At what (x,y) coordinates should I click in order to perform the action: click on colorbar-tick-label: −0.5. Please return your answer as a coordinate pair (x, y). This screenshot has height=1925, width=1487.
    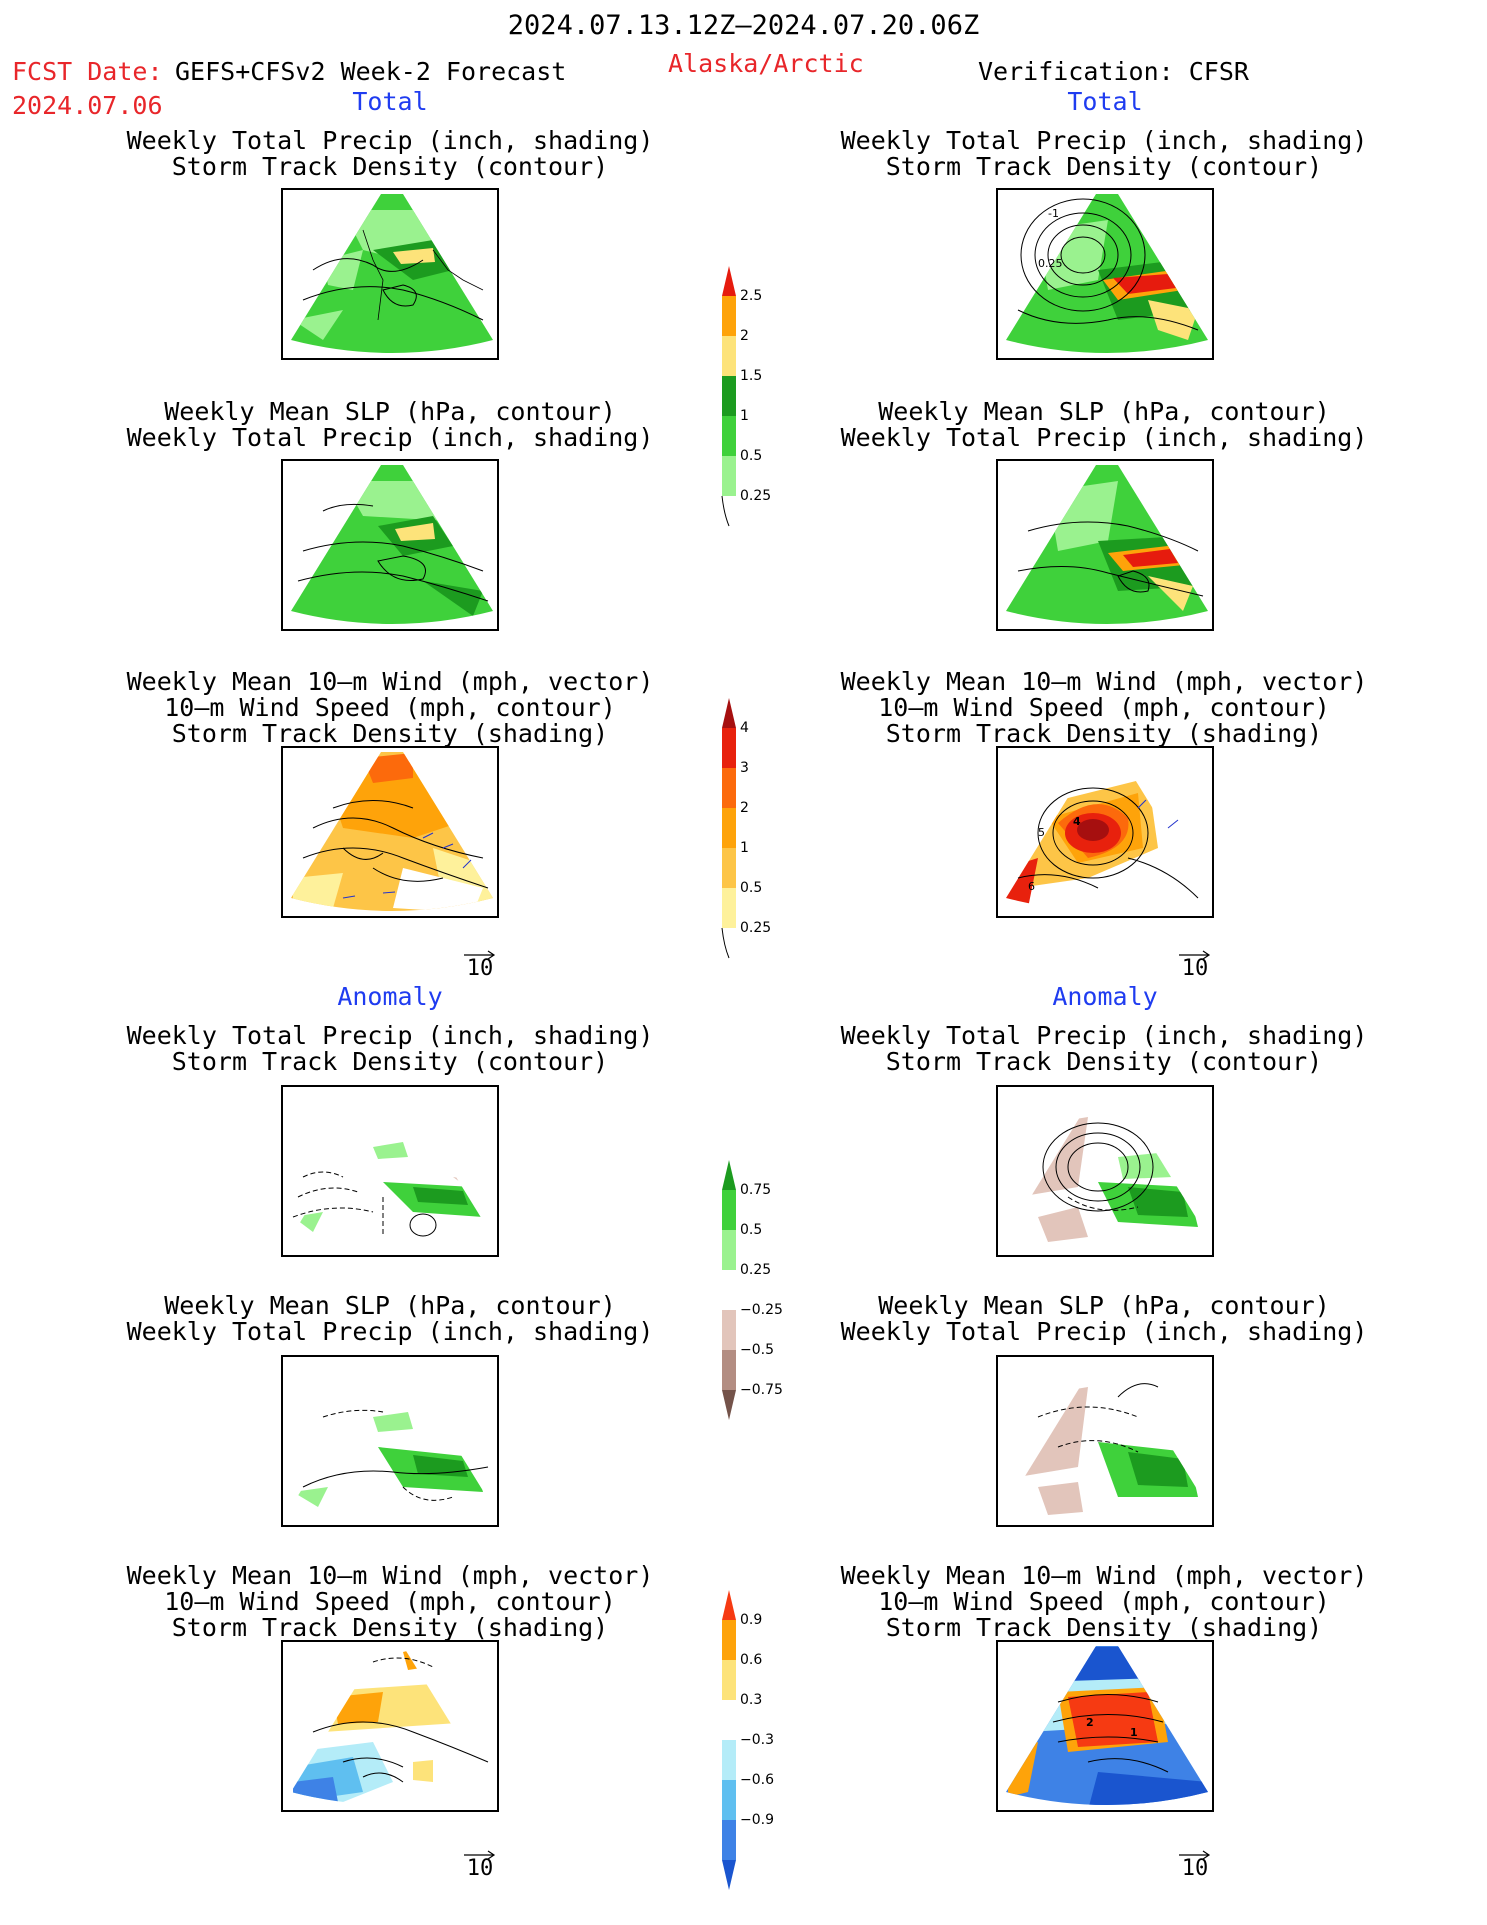
    Looking at the image, I should click on (757, 1350).